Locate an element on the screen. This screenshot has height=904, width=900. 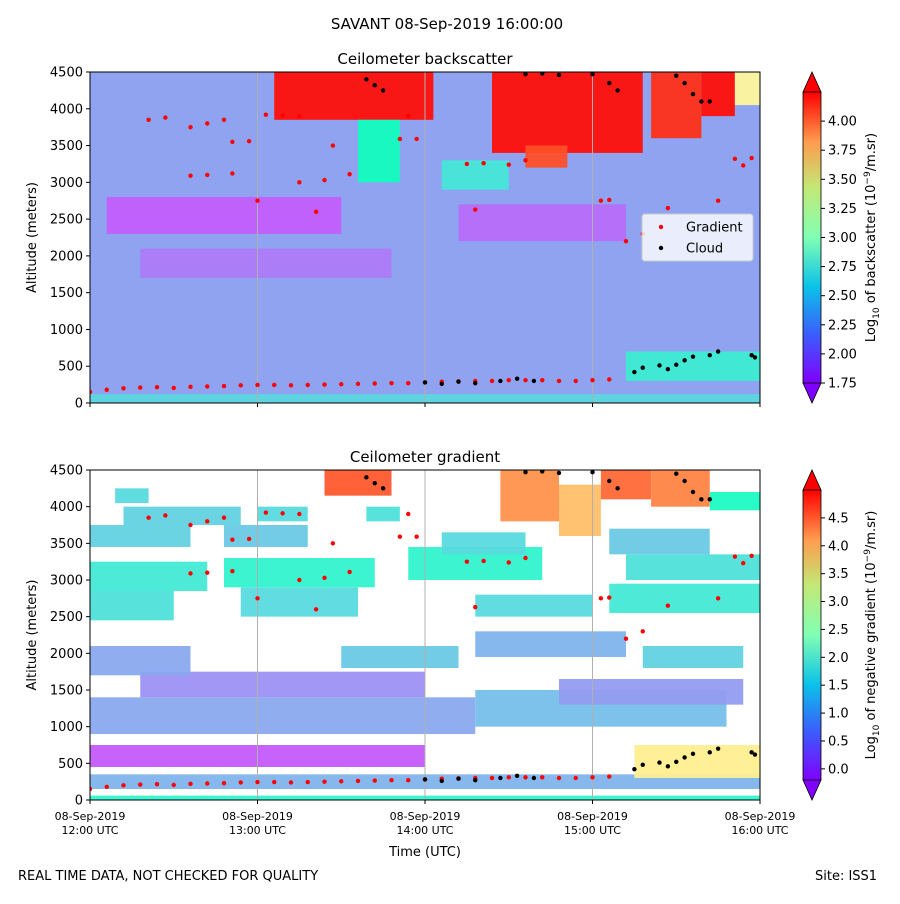
y-tick-label: 2500 is located at coordinates (66, 617).